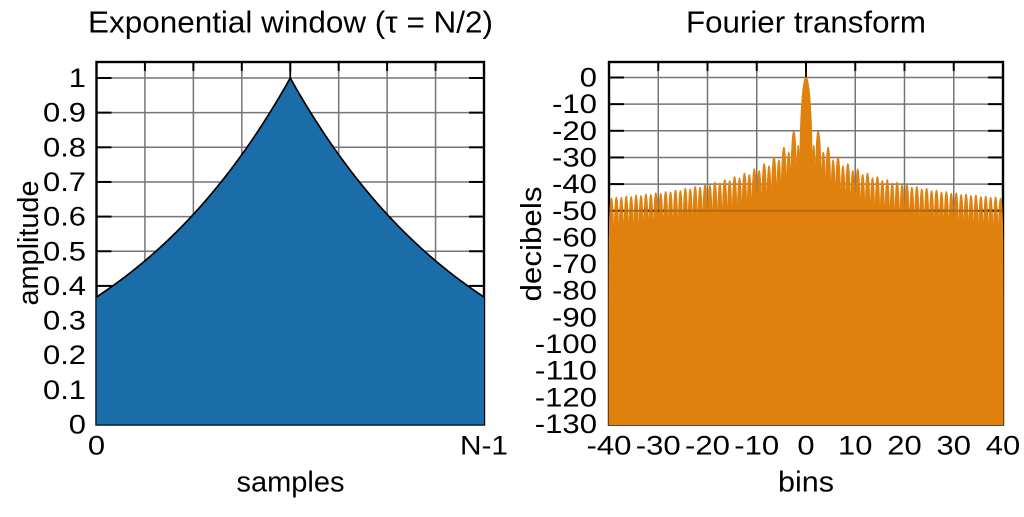 Image resolution: width=1024 pixels, height=517 pixels. What do you see at coordinates (566, 397) in the screenshot?
I see `svg-text: -120` at bounding box center [566, 397].